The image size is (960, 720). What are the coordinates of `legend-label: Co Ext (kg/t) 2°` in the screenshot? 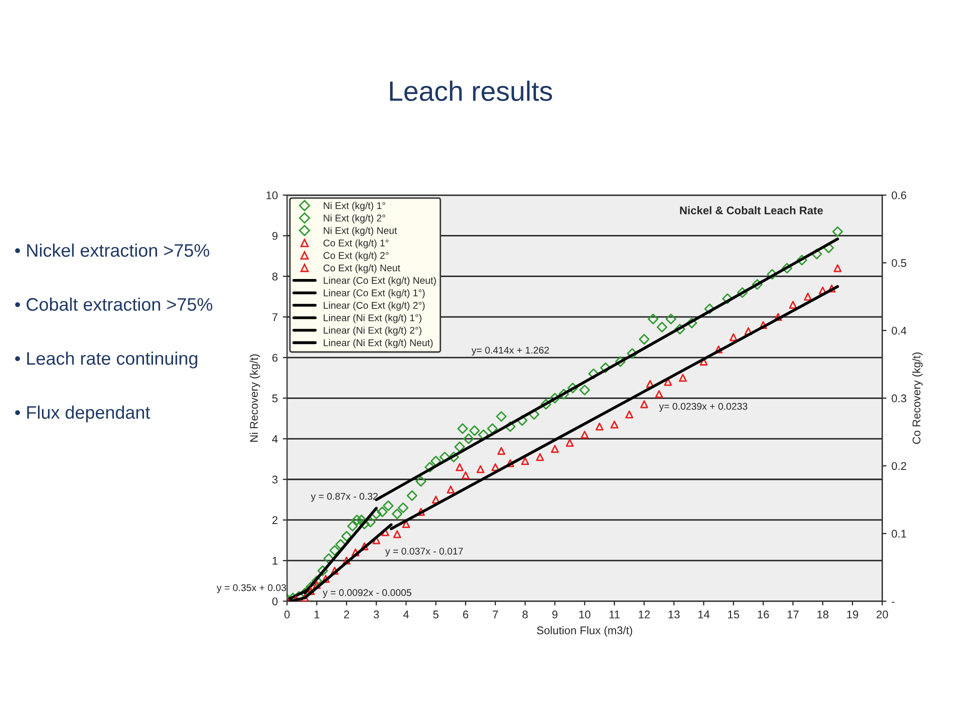 It's located at (356, 256).